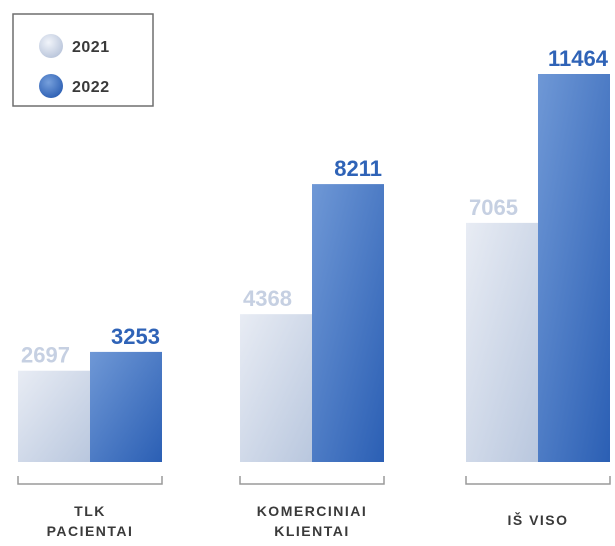 The height and width of the screenshot is (546, 615). Describe the element at coordinates (126, 406) in the screenshot. I see `bar-tlk-pacientai-2022` at that location.